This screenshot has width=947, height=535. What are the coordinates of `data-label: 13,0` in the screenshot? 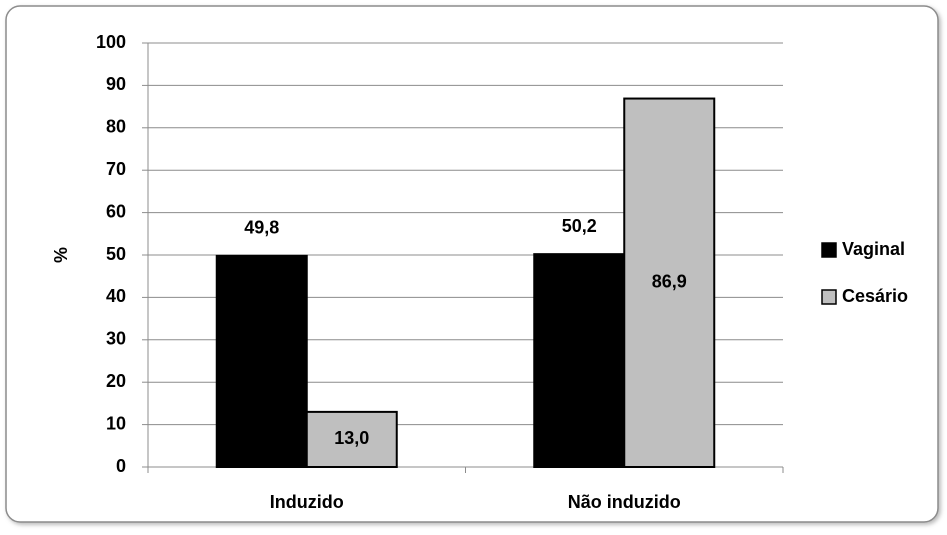 It's located at (351, 438).